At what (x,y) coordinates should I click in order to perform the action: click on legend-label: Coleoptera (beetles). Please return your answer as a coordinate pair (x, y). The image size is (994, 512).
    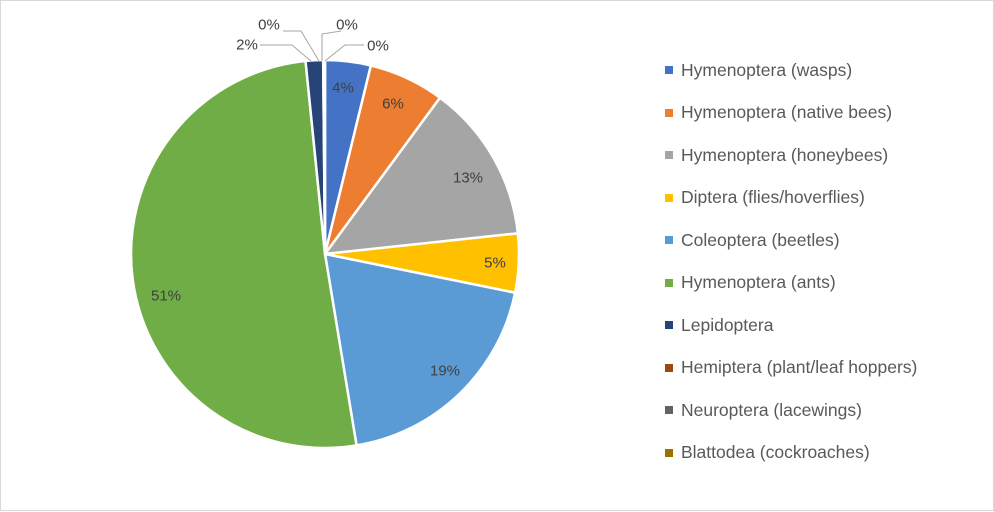
    Looking at the image, I should click on (760, 239).